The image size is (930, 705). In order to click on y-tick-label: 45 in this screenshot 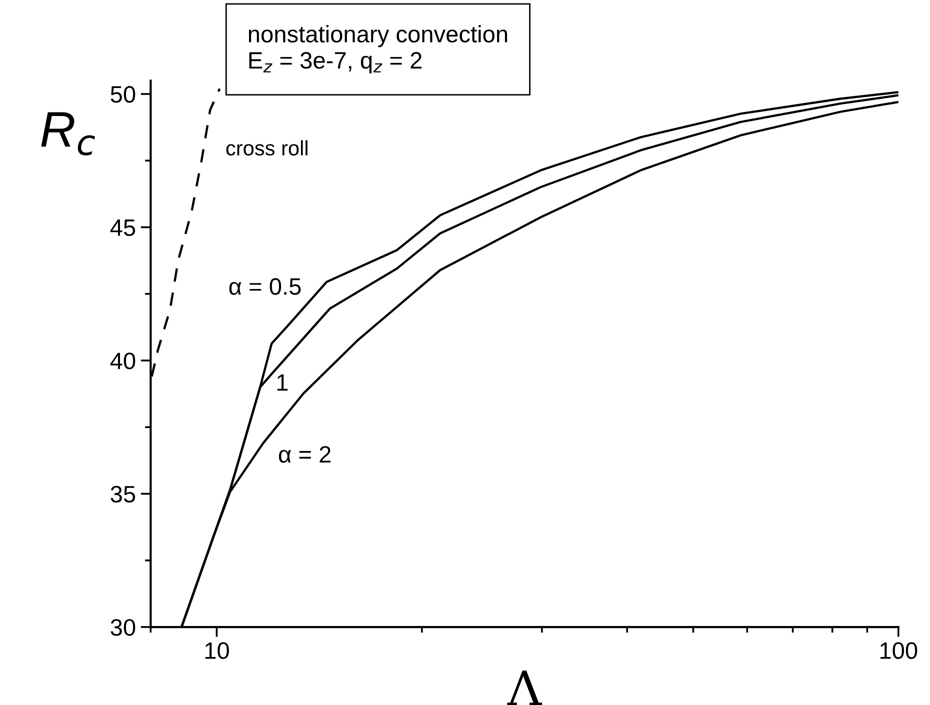, I will do `click(123, 228)`.